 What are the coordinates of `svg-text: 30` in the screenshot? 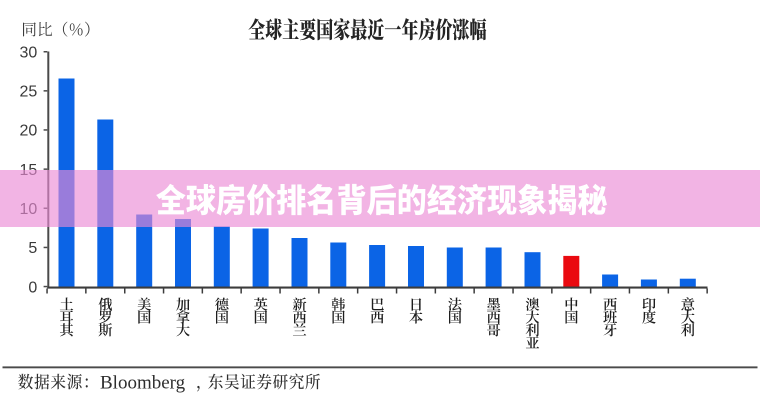 It's located at (29, 53).